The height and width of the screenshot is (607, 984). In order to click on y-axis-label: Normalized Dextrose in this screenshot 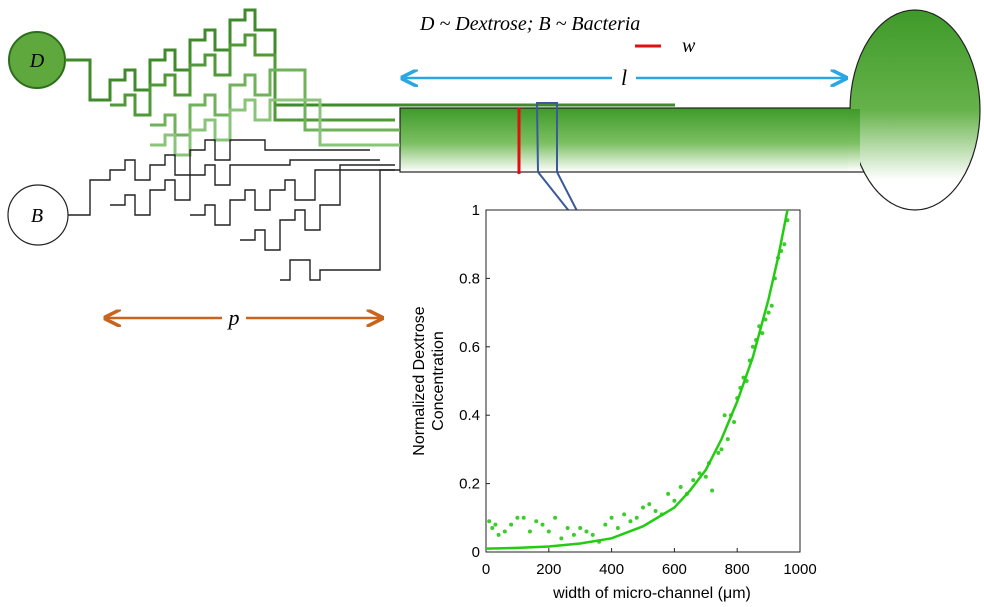, I will do `click(419, 380)`.